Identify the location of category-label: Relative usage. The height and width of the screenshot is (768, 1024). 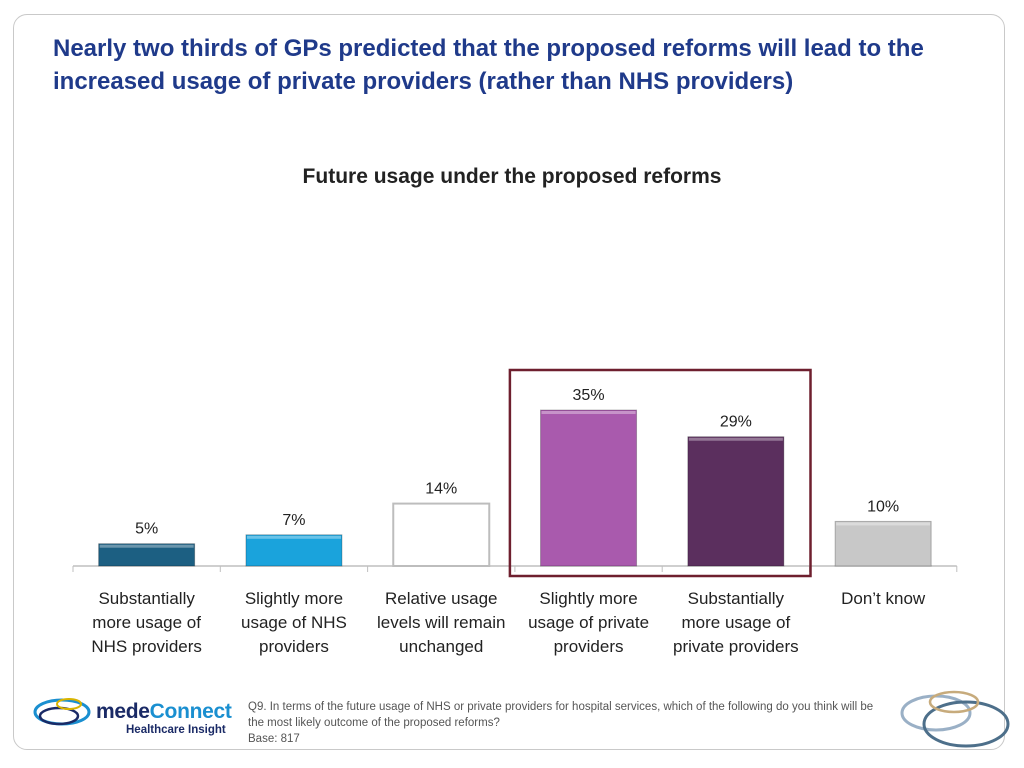
(441, 598).